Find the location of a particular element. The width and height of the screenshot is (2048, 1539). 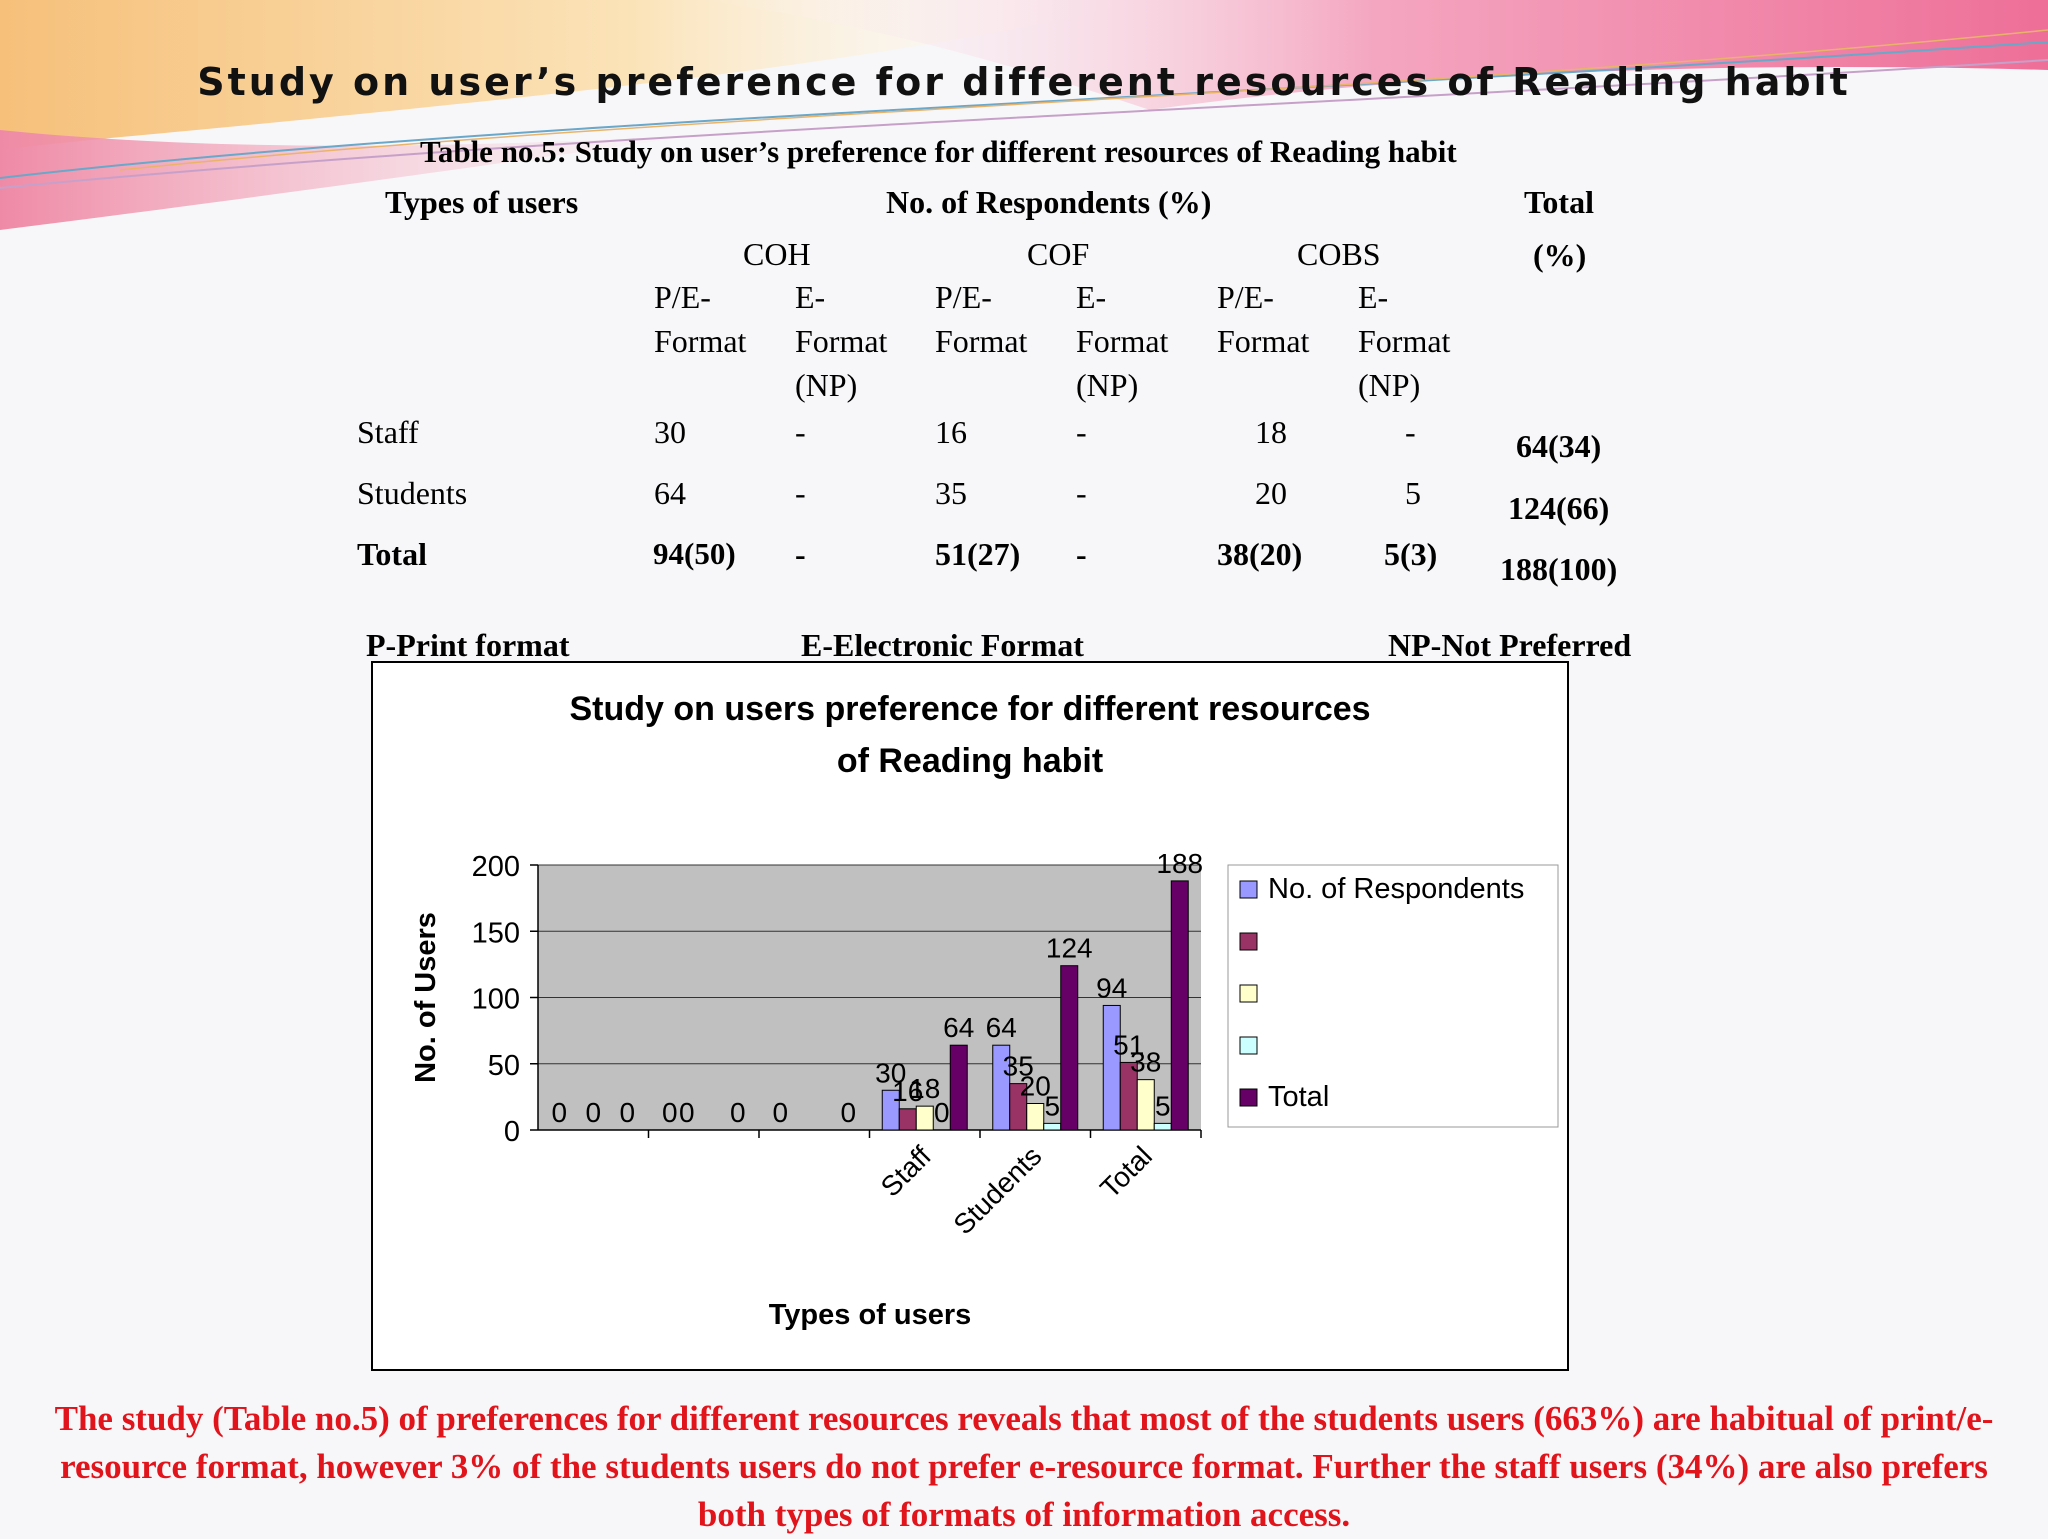

legend-label: No. of Respondents is located at coordinates (1396, 889).